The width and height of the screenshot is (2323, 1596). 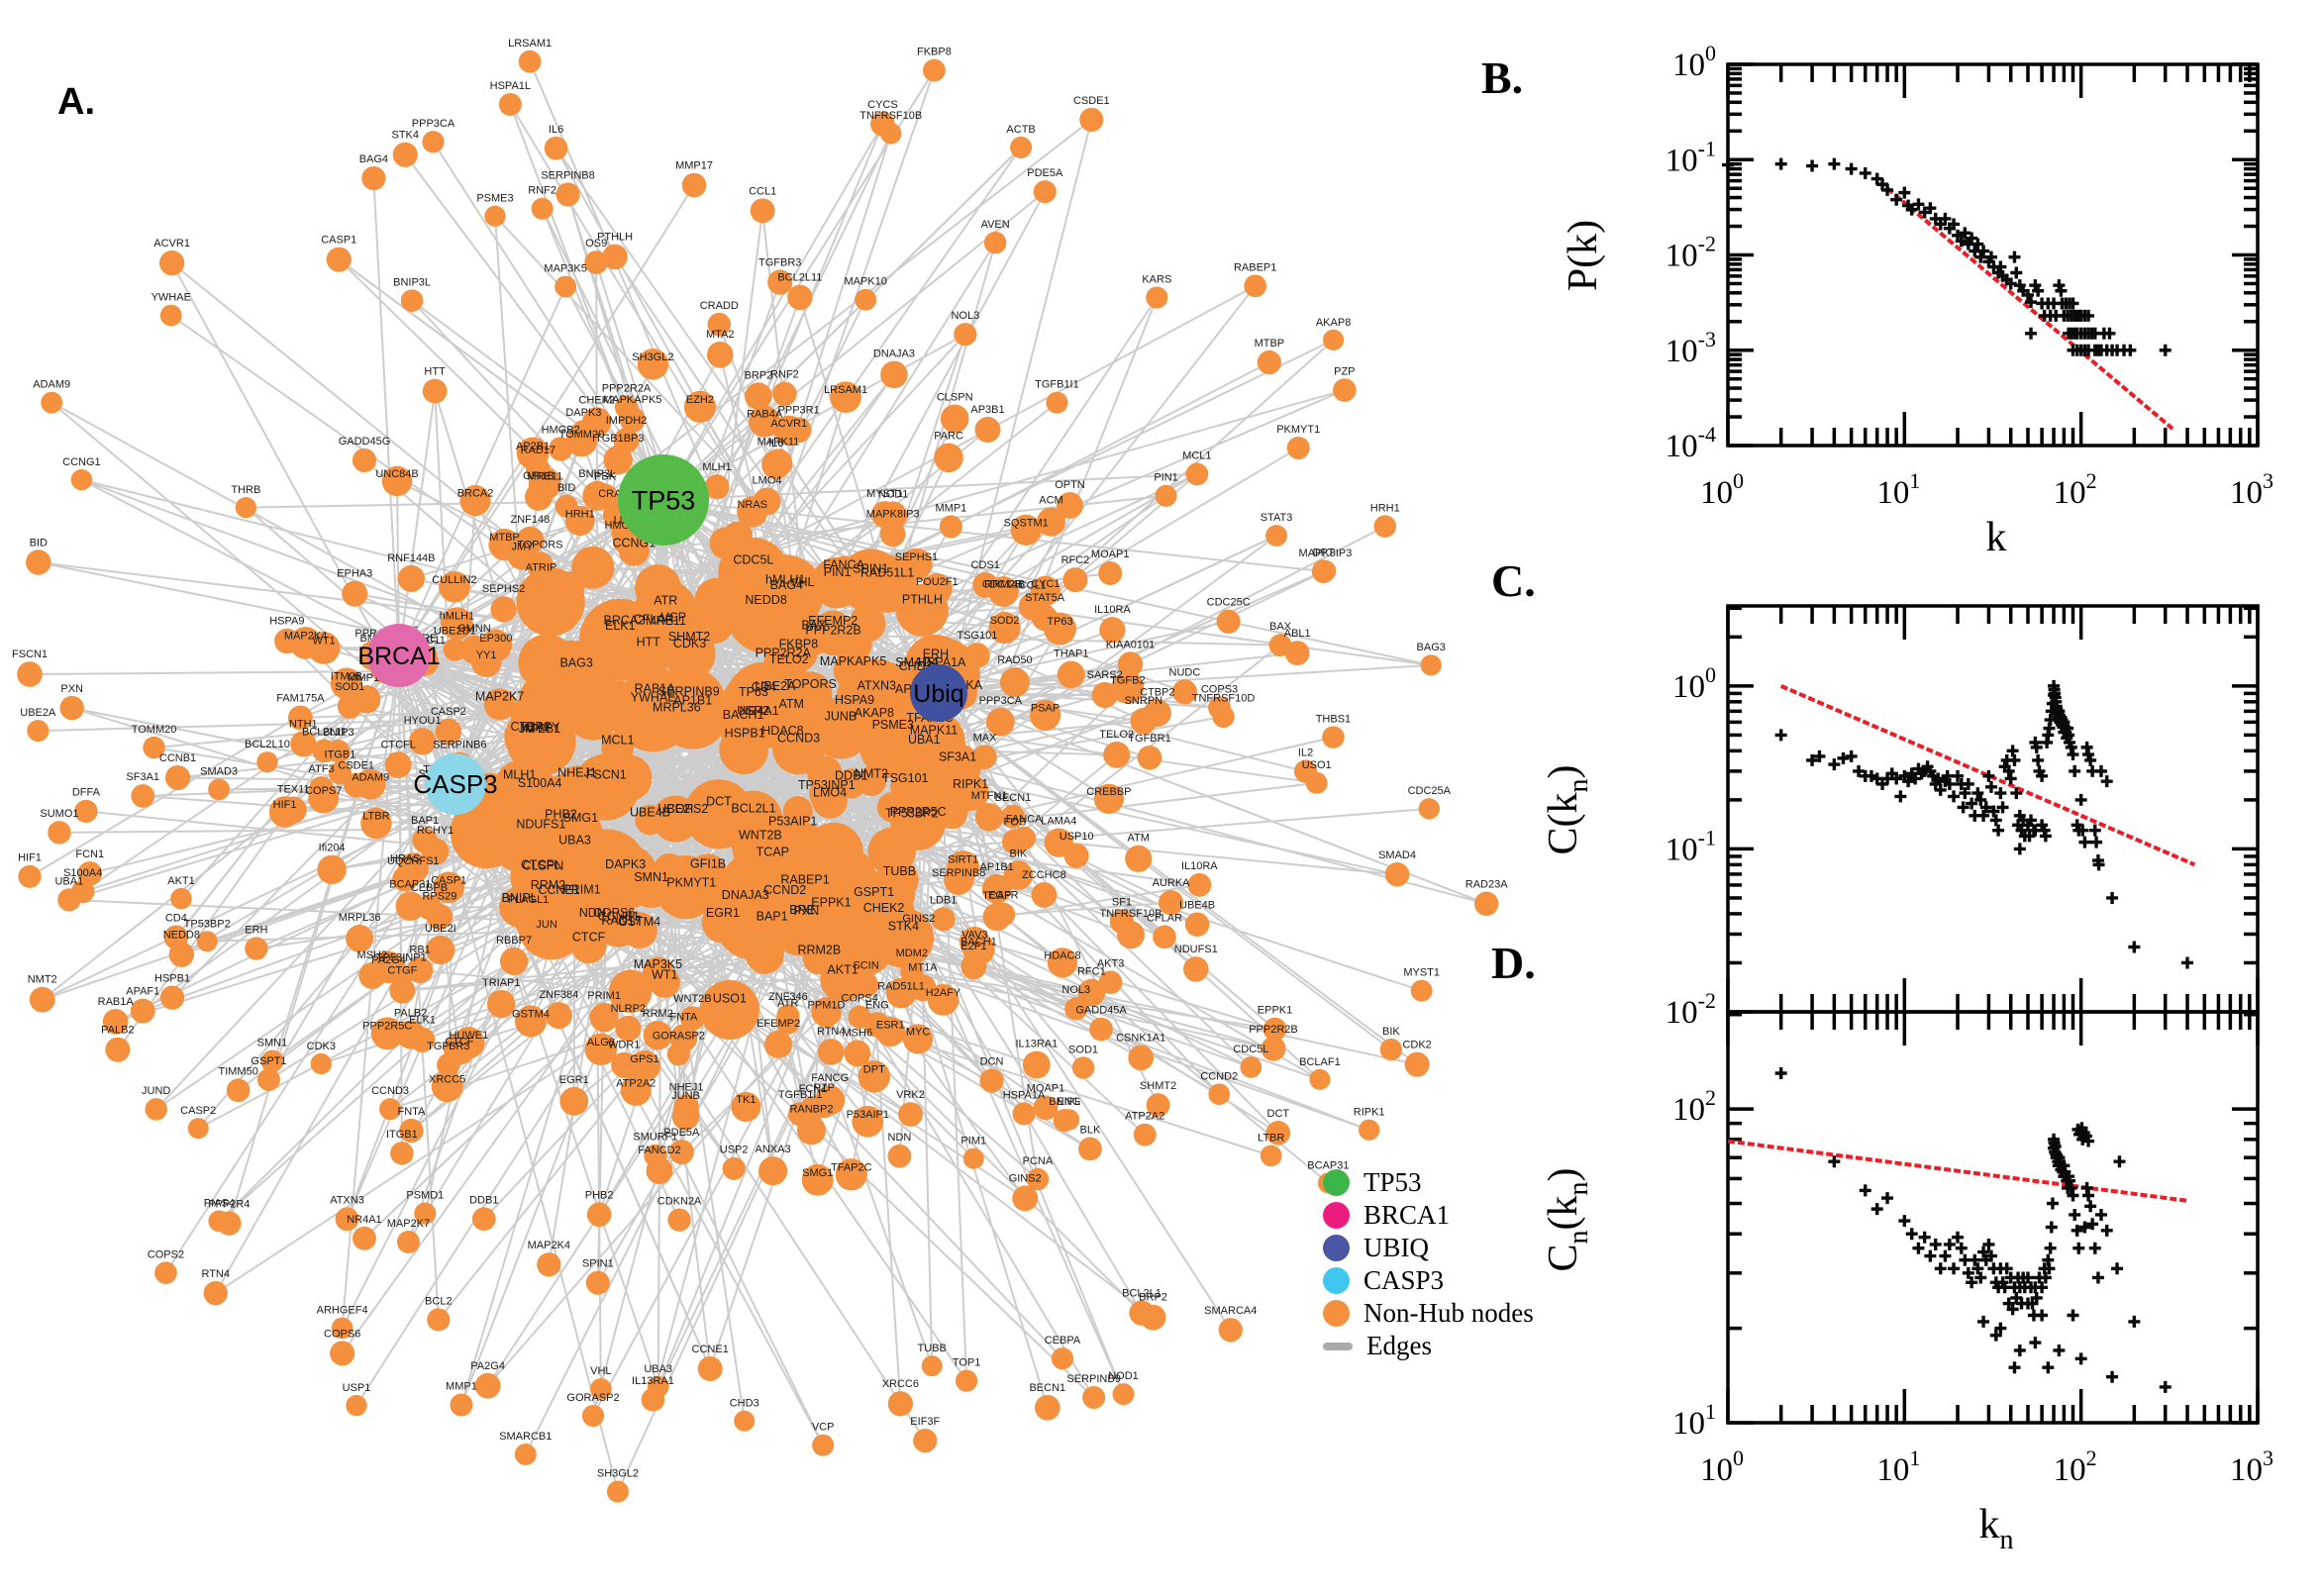 I want to click on svg-text: NMT2, so click(x=871, y=773).